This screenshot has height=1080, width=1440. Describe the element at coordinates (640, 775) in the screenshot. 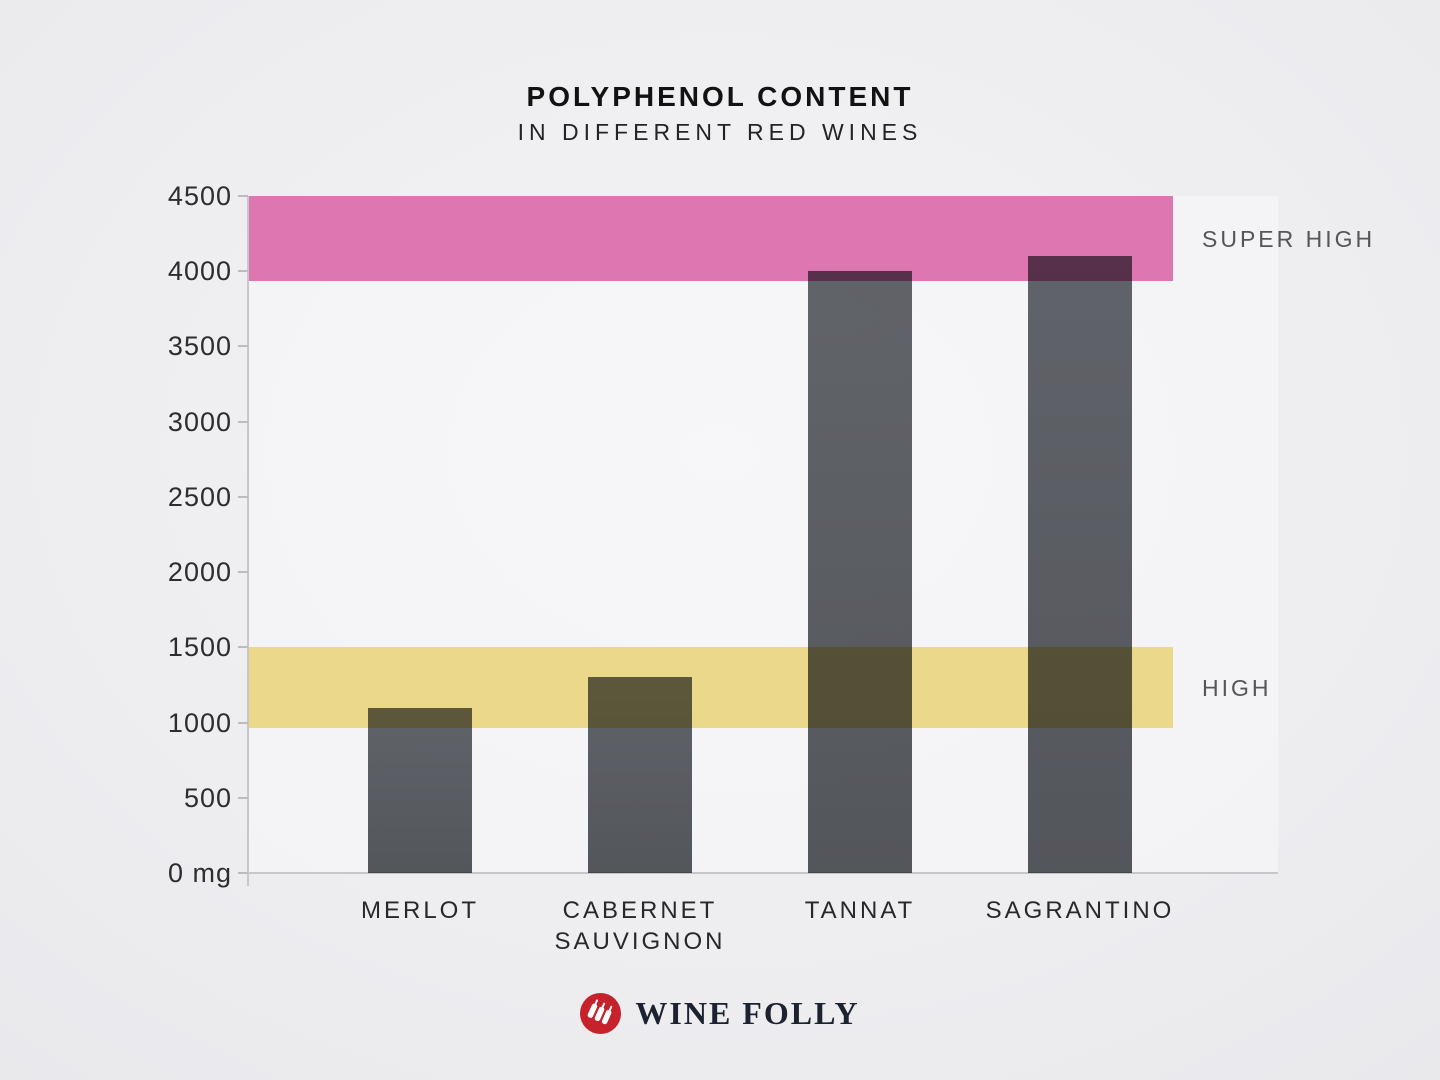

I see `bar-cabernet-sauvignon` at that location.